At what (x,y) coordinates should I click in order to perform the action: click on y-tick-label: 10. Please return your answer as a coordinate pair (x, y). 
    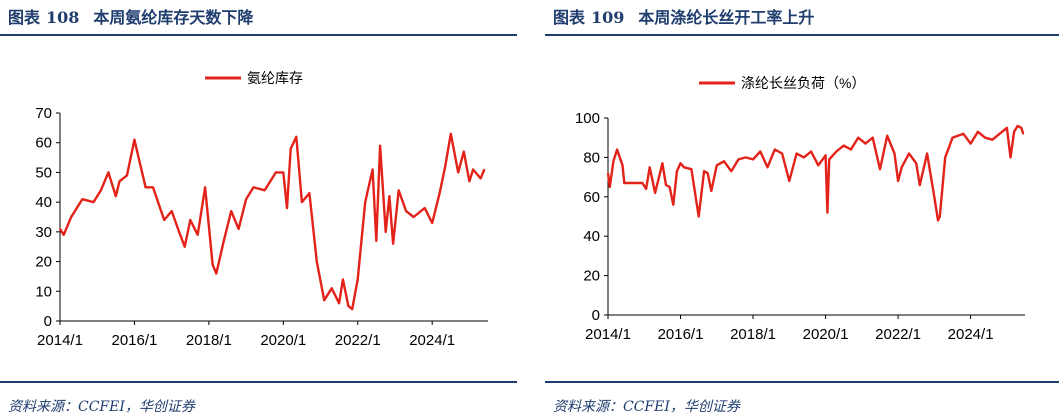
    Looking at the image, I should click on (43, 291).